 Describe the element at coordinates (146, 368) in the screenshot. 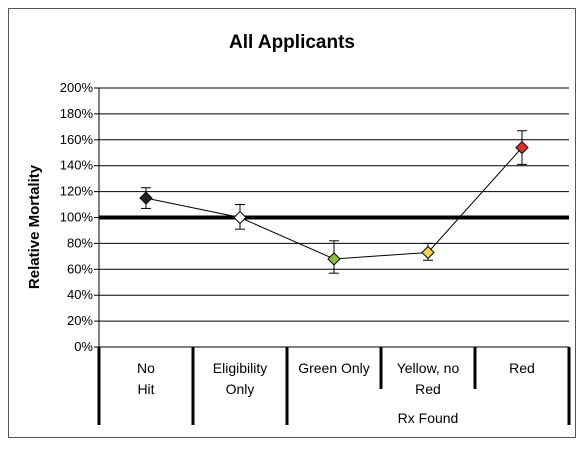

I see `category-label: No` at that location.